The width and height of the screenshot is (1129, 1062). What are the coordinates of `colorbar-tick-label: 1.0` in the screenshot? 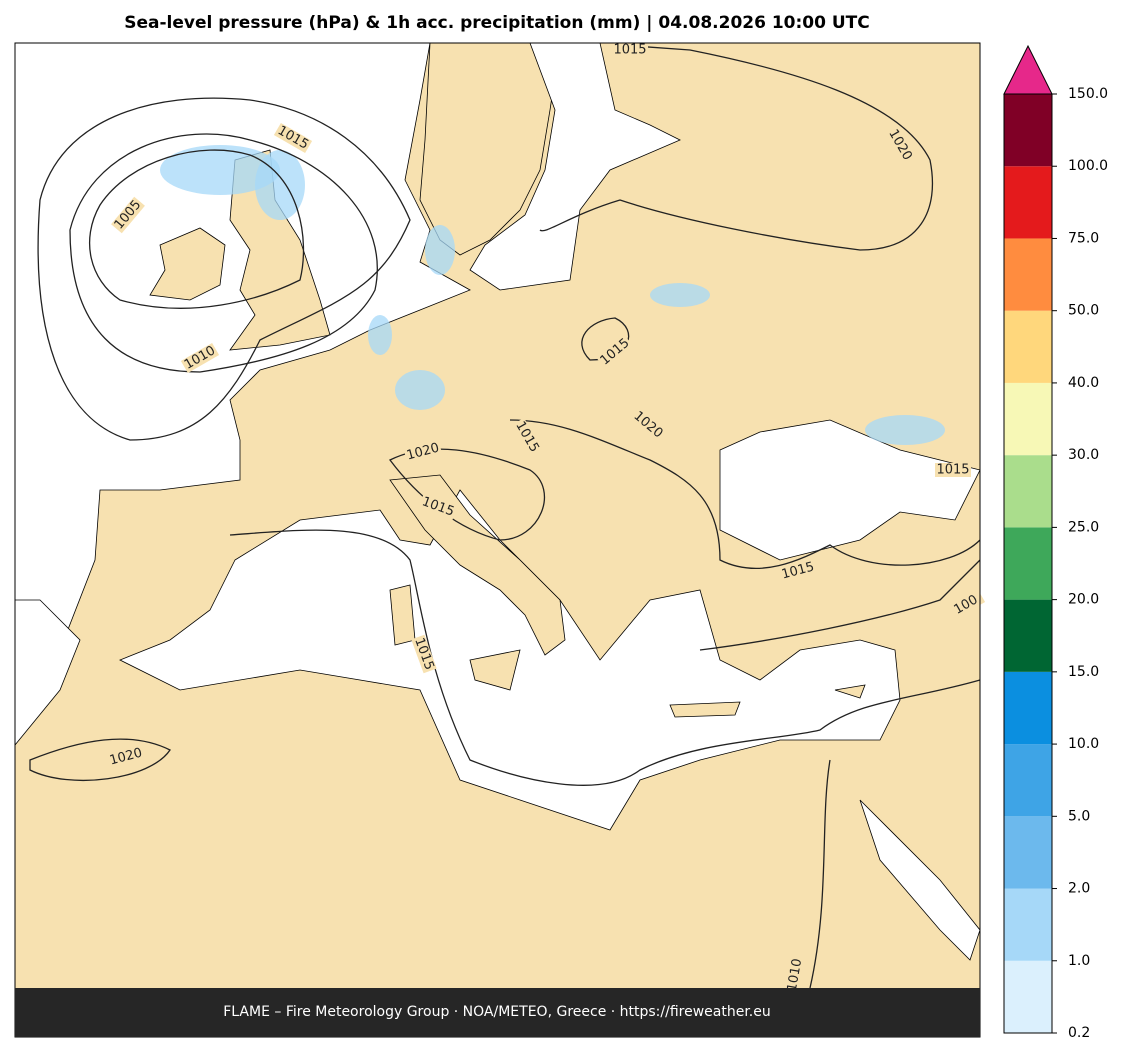 It's located at (1079, 961).